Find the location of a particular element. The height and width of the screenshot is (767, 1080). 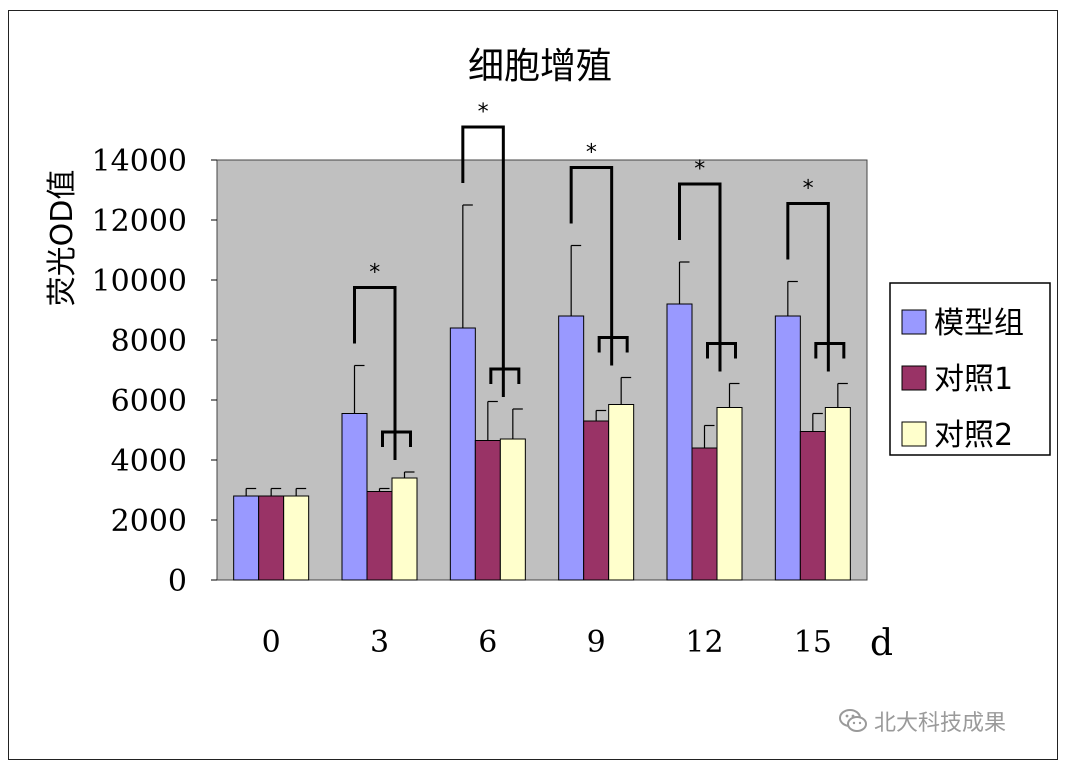

y-tick-label: 6000 is located at coordinates (149, 401).